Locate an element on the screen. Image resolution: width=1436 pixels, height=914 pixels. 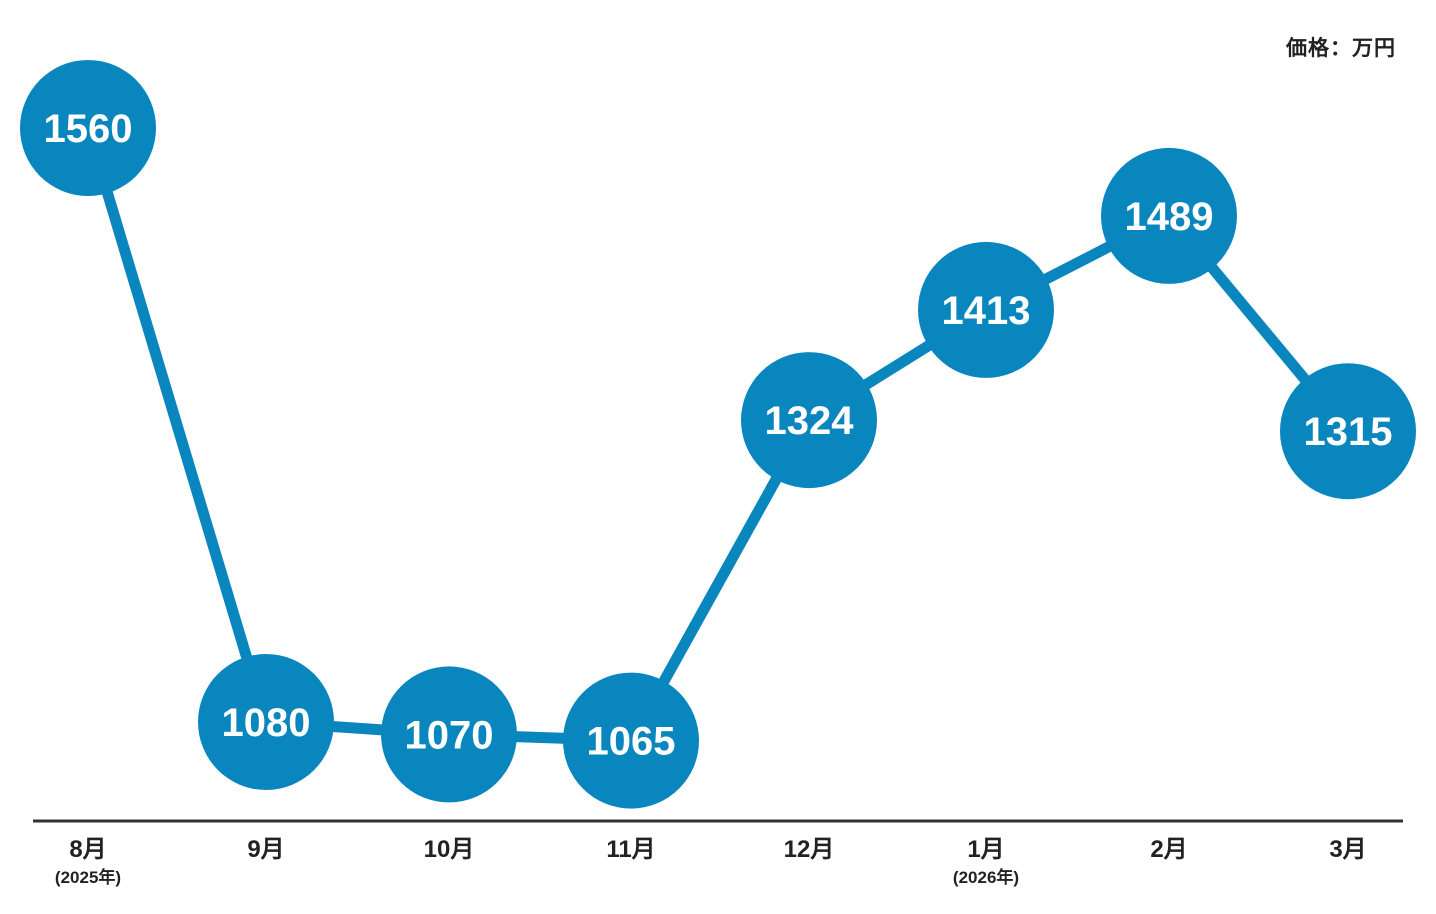
data-point-label: 1489 is located at coordinates (1169, 217).